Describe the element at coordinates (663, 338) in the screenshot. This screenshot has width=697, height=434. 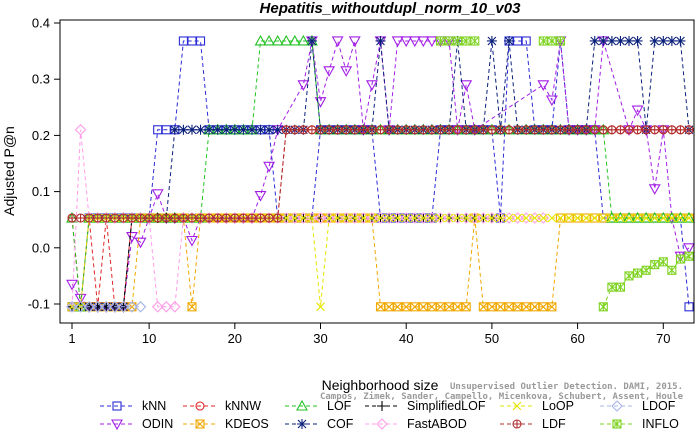
I see `x-tick-label-70: 70` at that location.